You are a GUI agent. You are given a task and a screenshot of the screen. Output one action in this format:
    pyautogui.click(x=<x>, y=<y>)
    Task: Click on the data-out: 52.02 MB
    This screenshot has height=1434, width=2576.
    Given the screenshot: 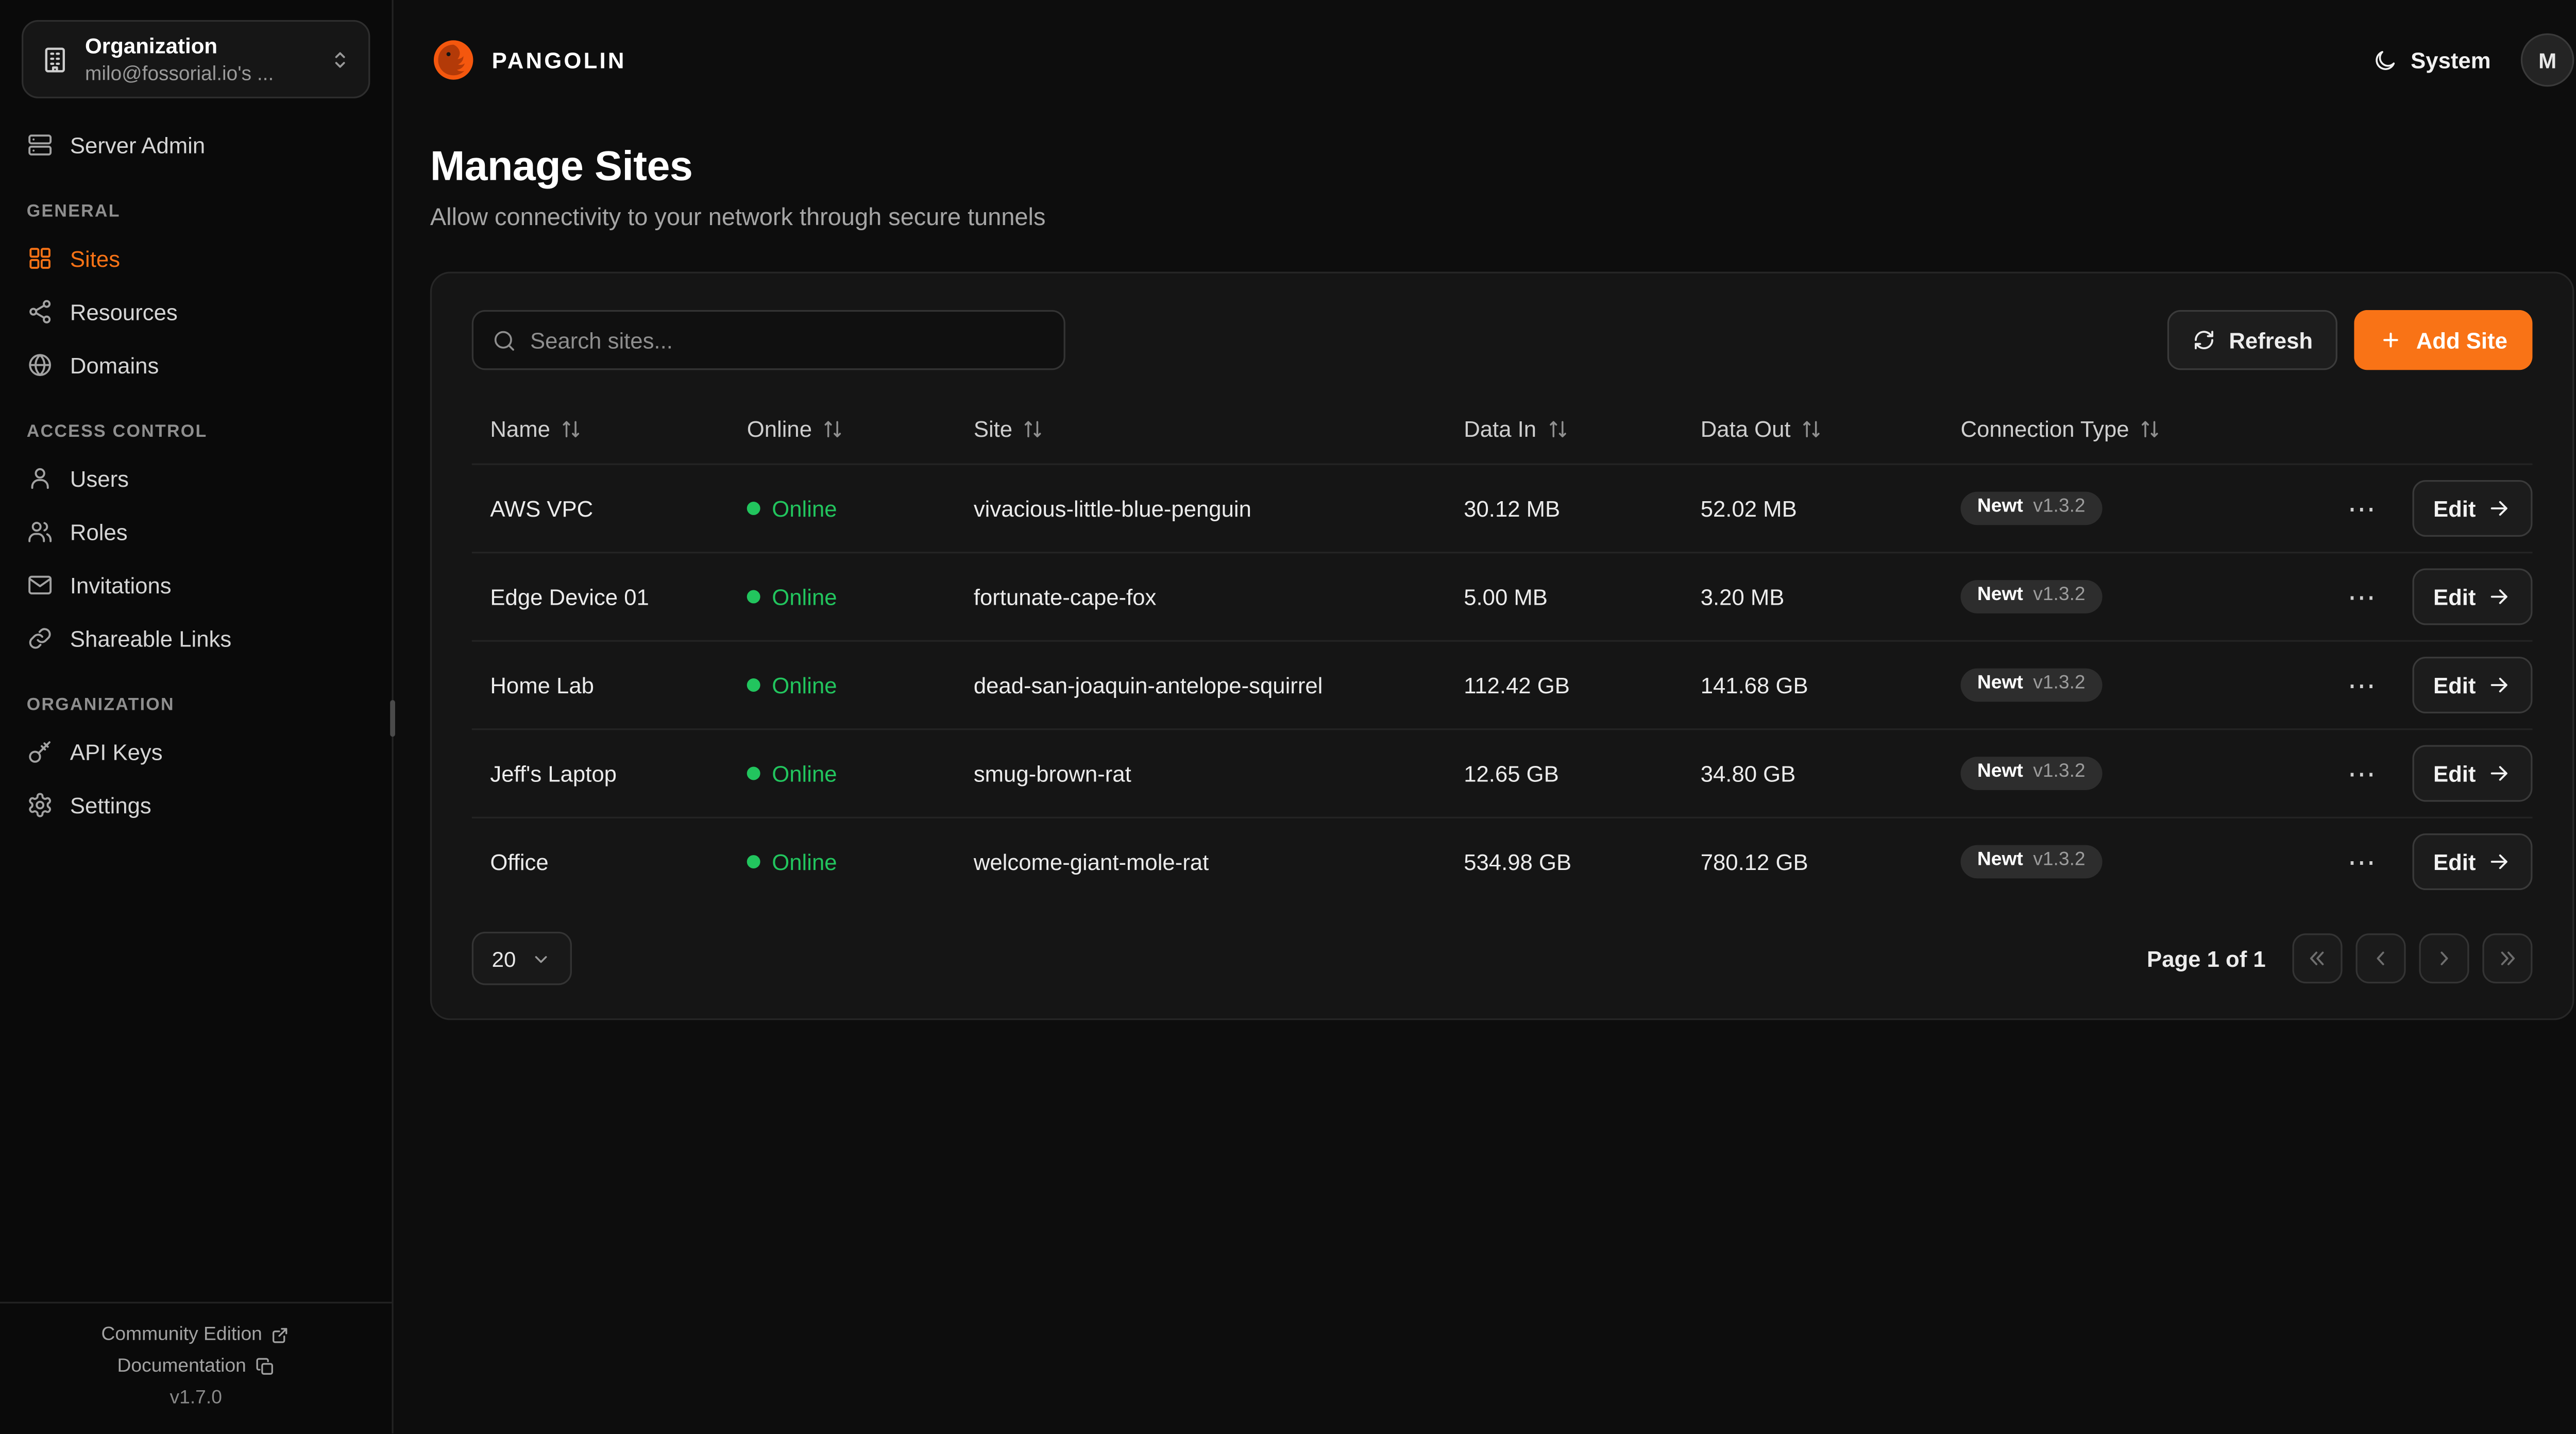 What is the action you would take?
    pyautogui.click(x=1748, y=508)
    